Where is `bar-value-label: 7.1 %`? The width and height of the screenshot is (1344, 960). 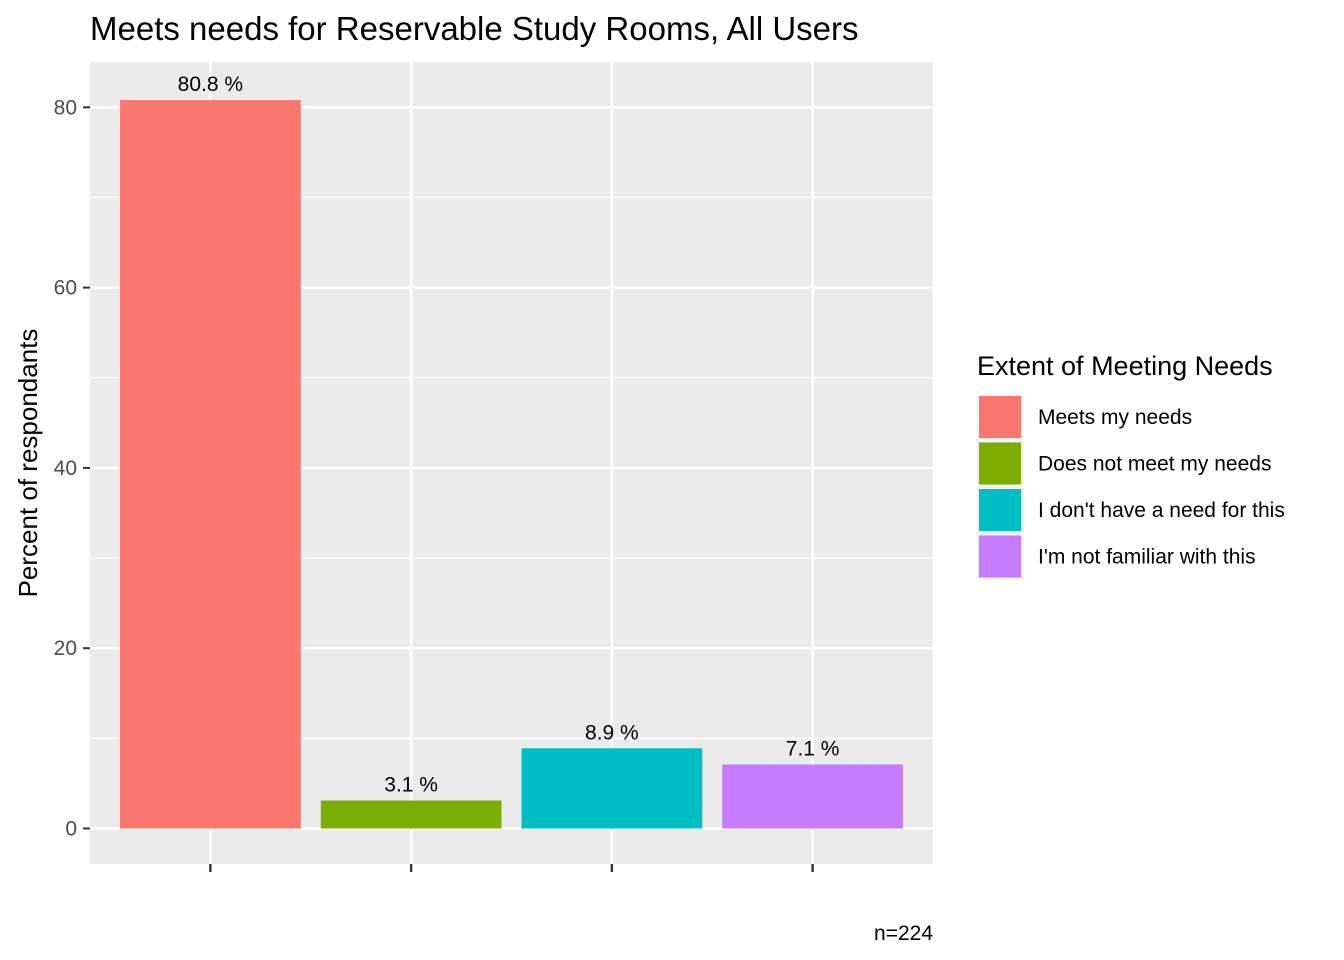 bar-value-label: 7.1 % is located at coordinates (813, 748).